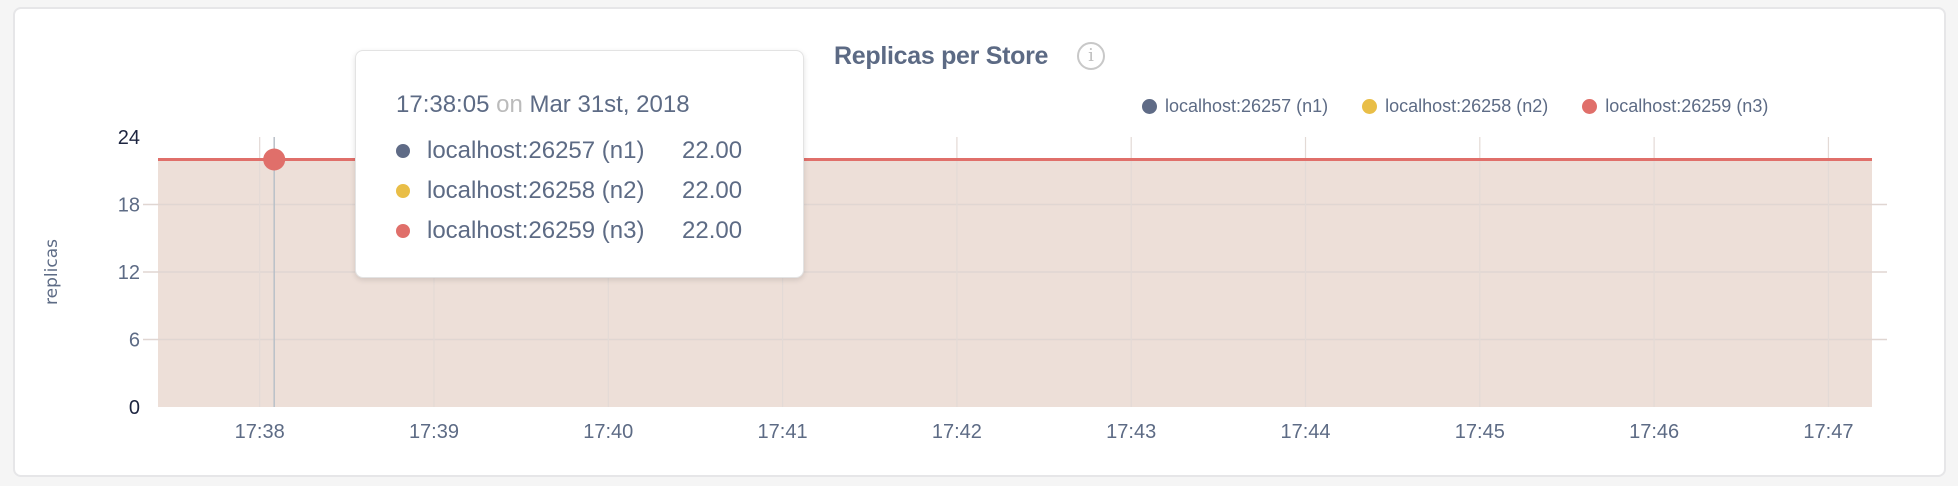  What do you see at coordinates (129, 138) in the screenshot?
I see `y-tick-label: 24` at bounding box center [129, 138].